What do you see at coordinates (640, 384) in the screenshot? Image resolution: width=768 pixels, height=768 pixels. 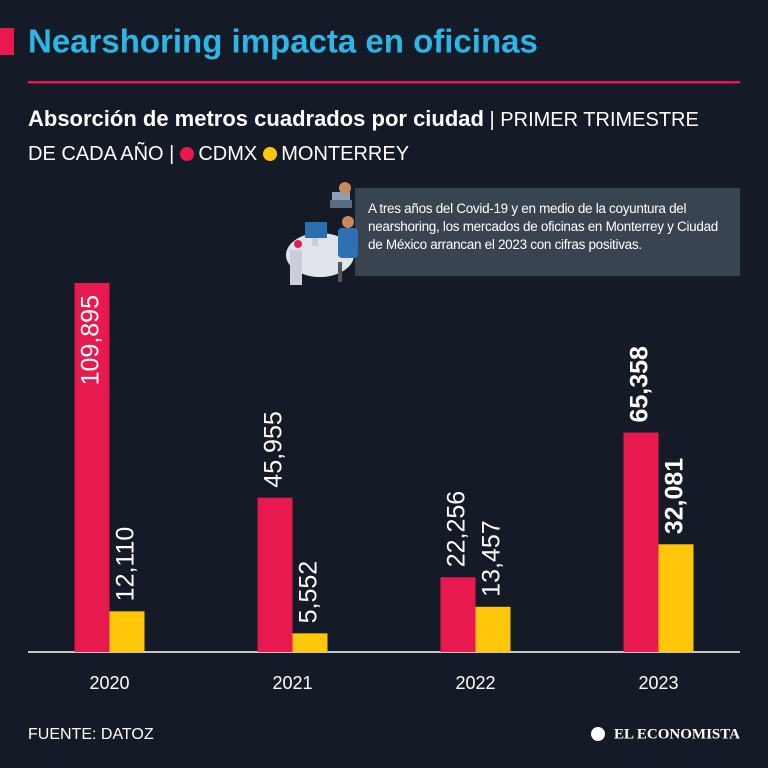 I see `value-label: 65,358` at bounding box center [640, 384].